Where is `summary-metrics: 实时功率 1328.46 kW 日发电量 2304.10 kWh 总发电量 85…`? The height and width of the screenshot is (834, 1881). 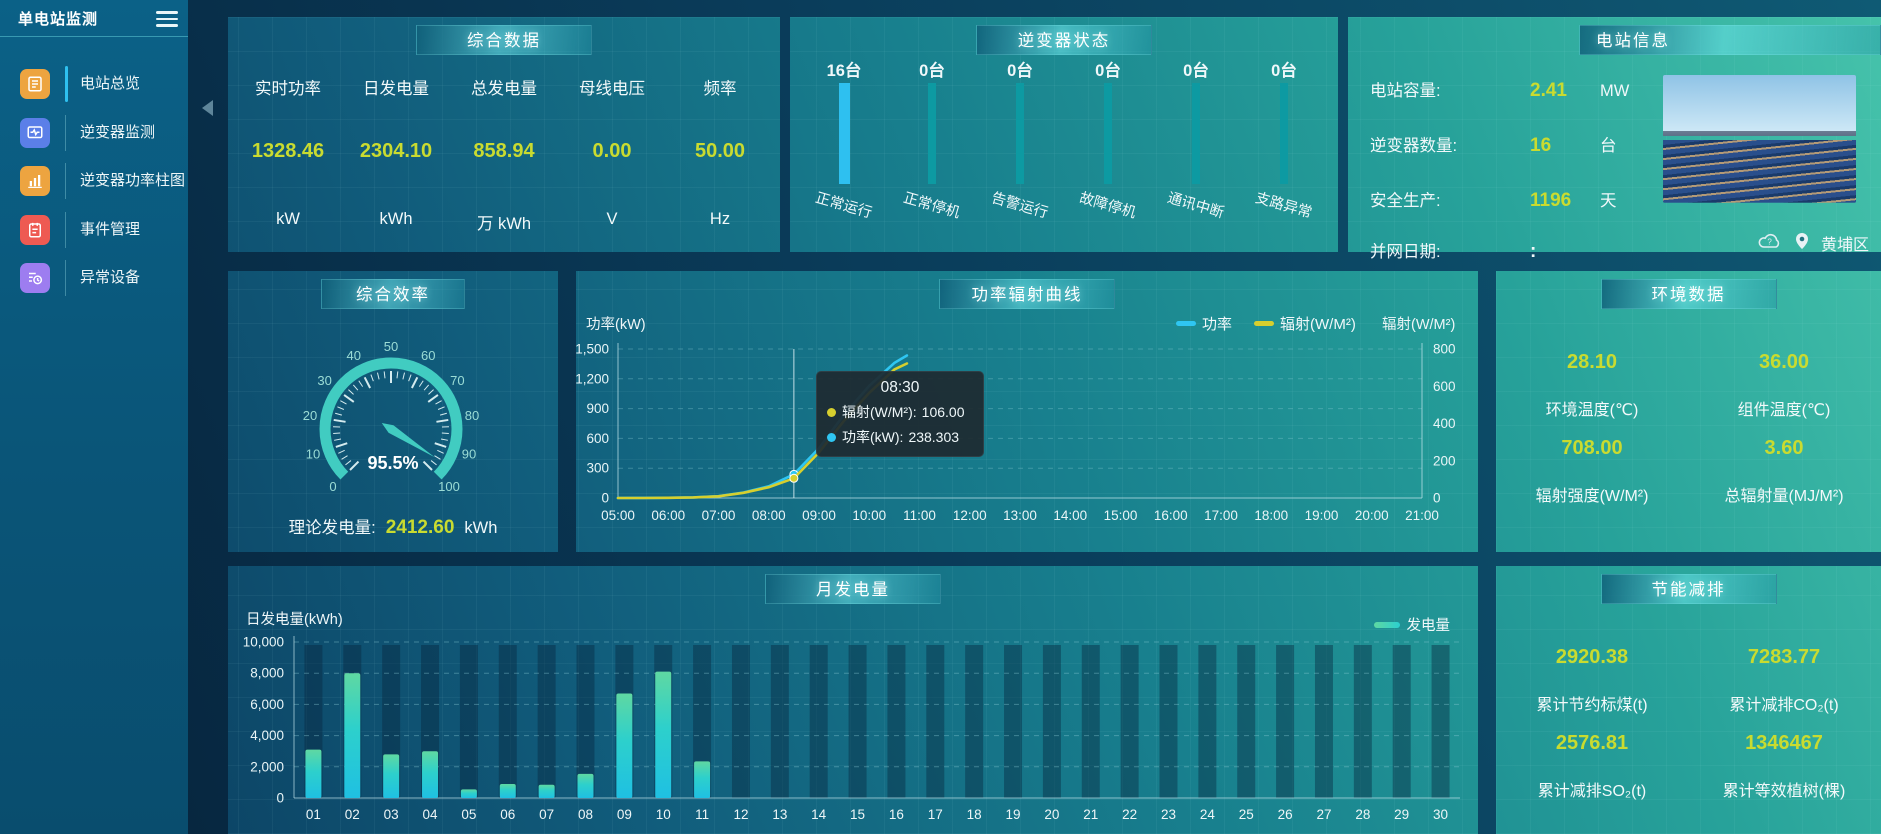 summary-metrics: 实时功率 1328.46 kW 日发电量 2304.10 kWh 总发电量 85… is located at coordinates (504, 154).